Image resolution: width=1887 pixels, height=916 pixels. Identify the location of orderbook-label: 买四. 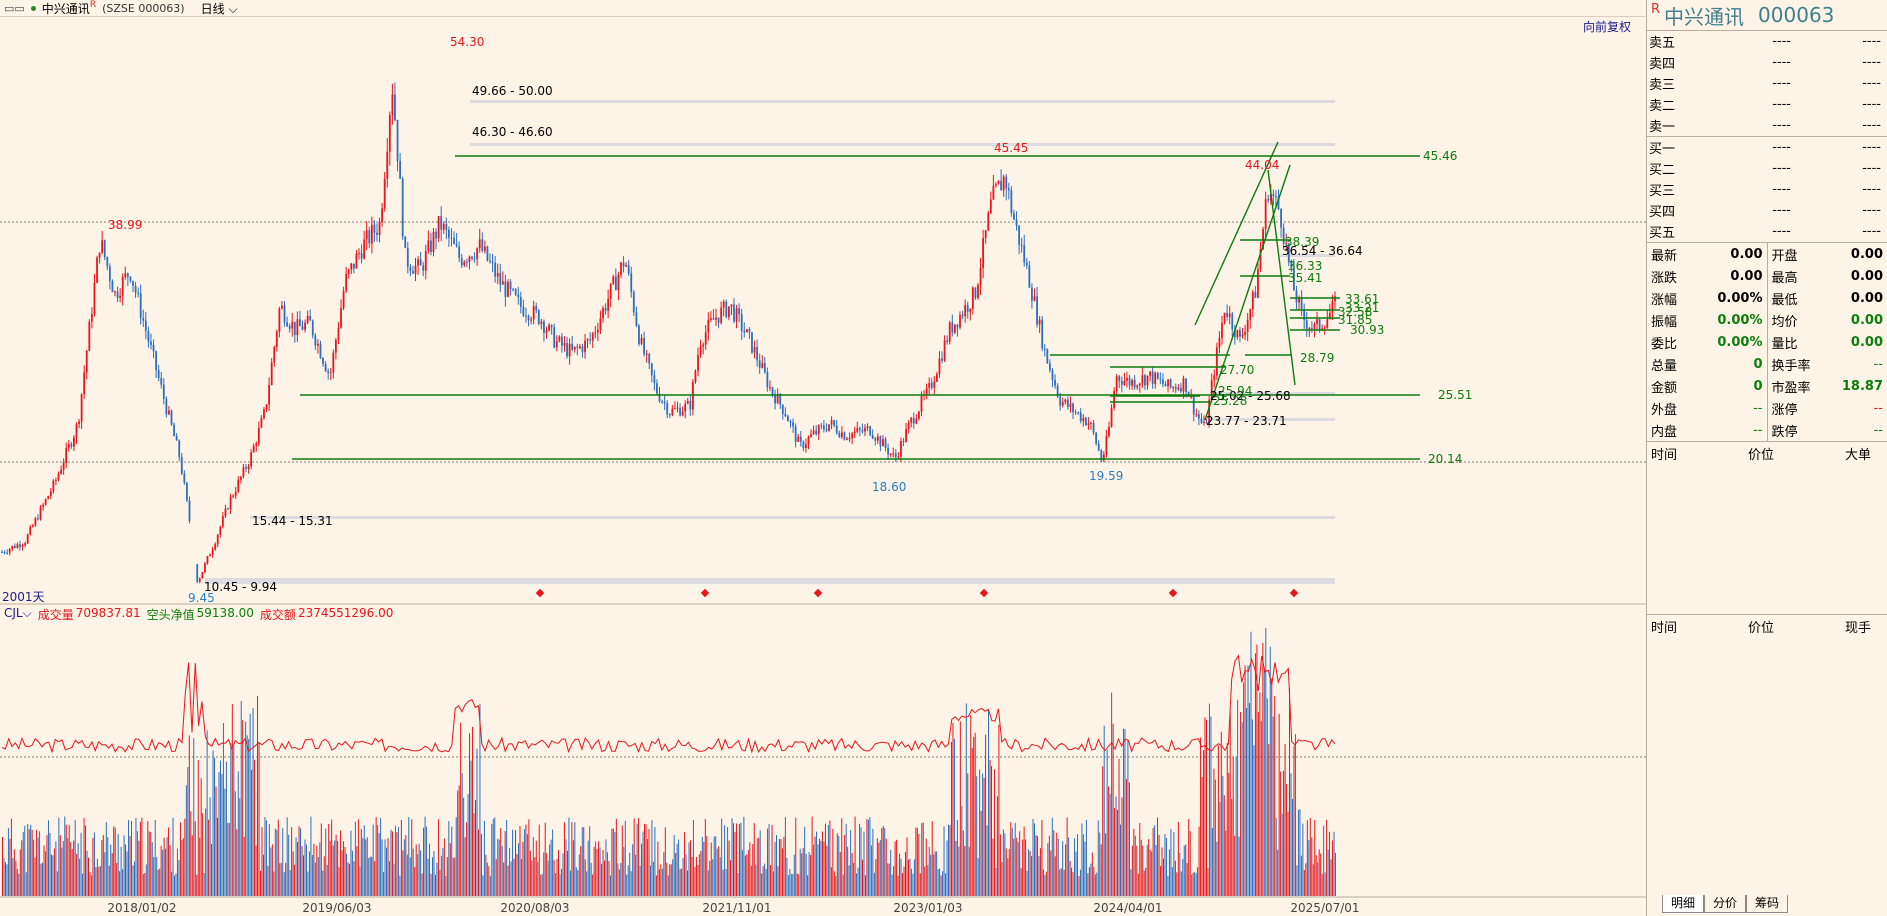
(1662, 212).